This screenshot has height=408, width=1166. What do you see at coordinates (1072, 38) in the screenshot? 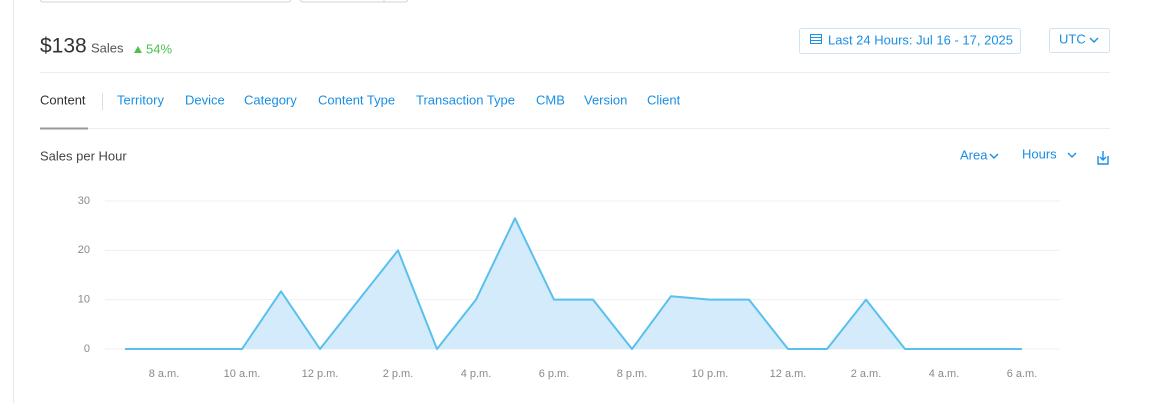
I see `timezone: UTC` at bounding box center [1072, 38].